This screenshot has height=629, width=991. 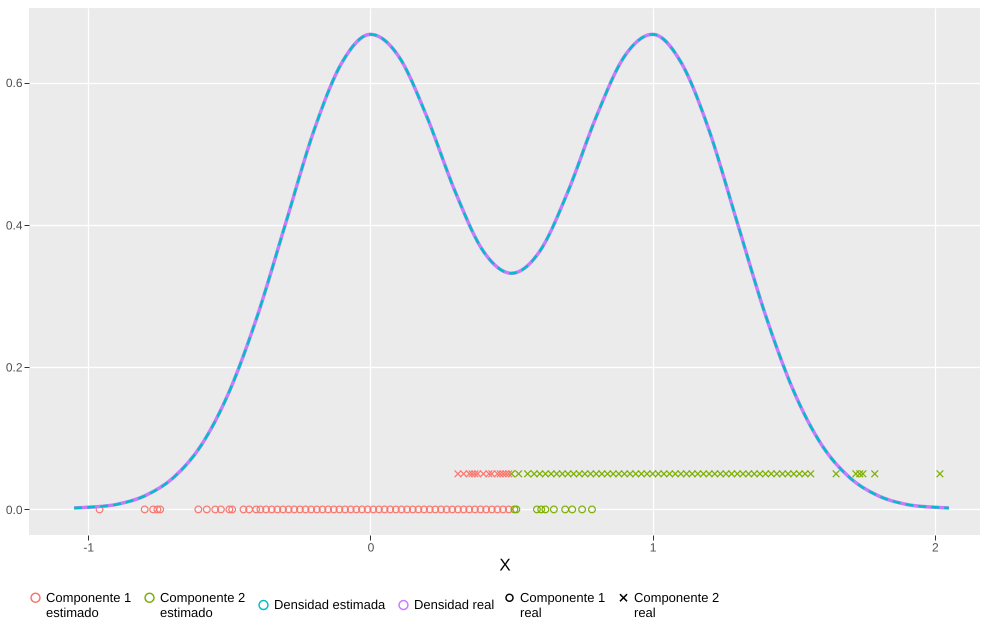 I want to click on x-tick-label: 2, so click(x=936, y=547).